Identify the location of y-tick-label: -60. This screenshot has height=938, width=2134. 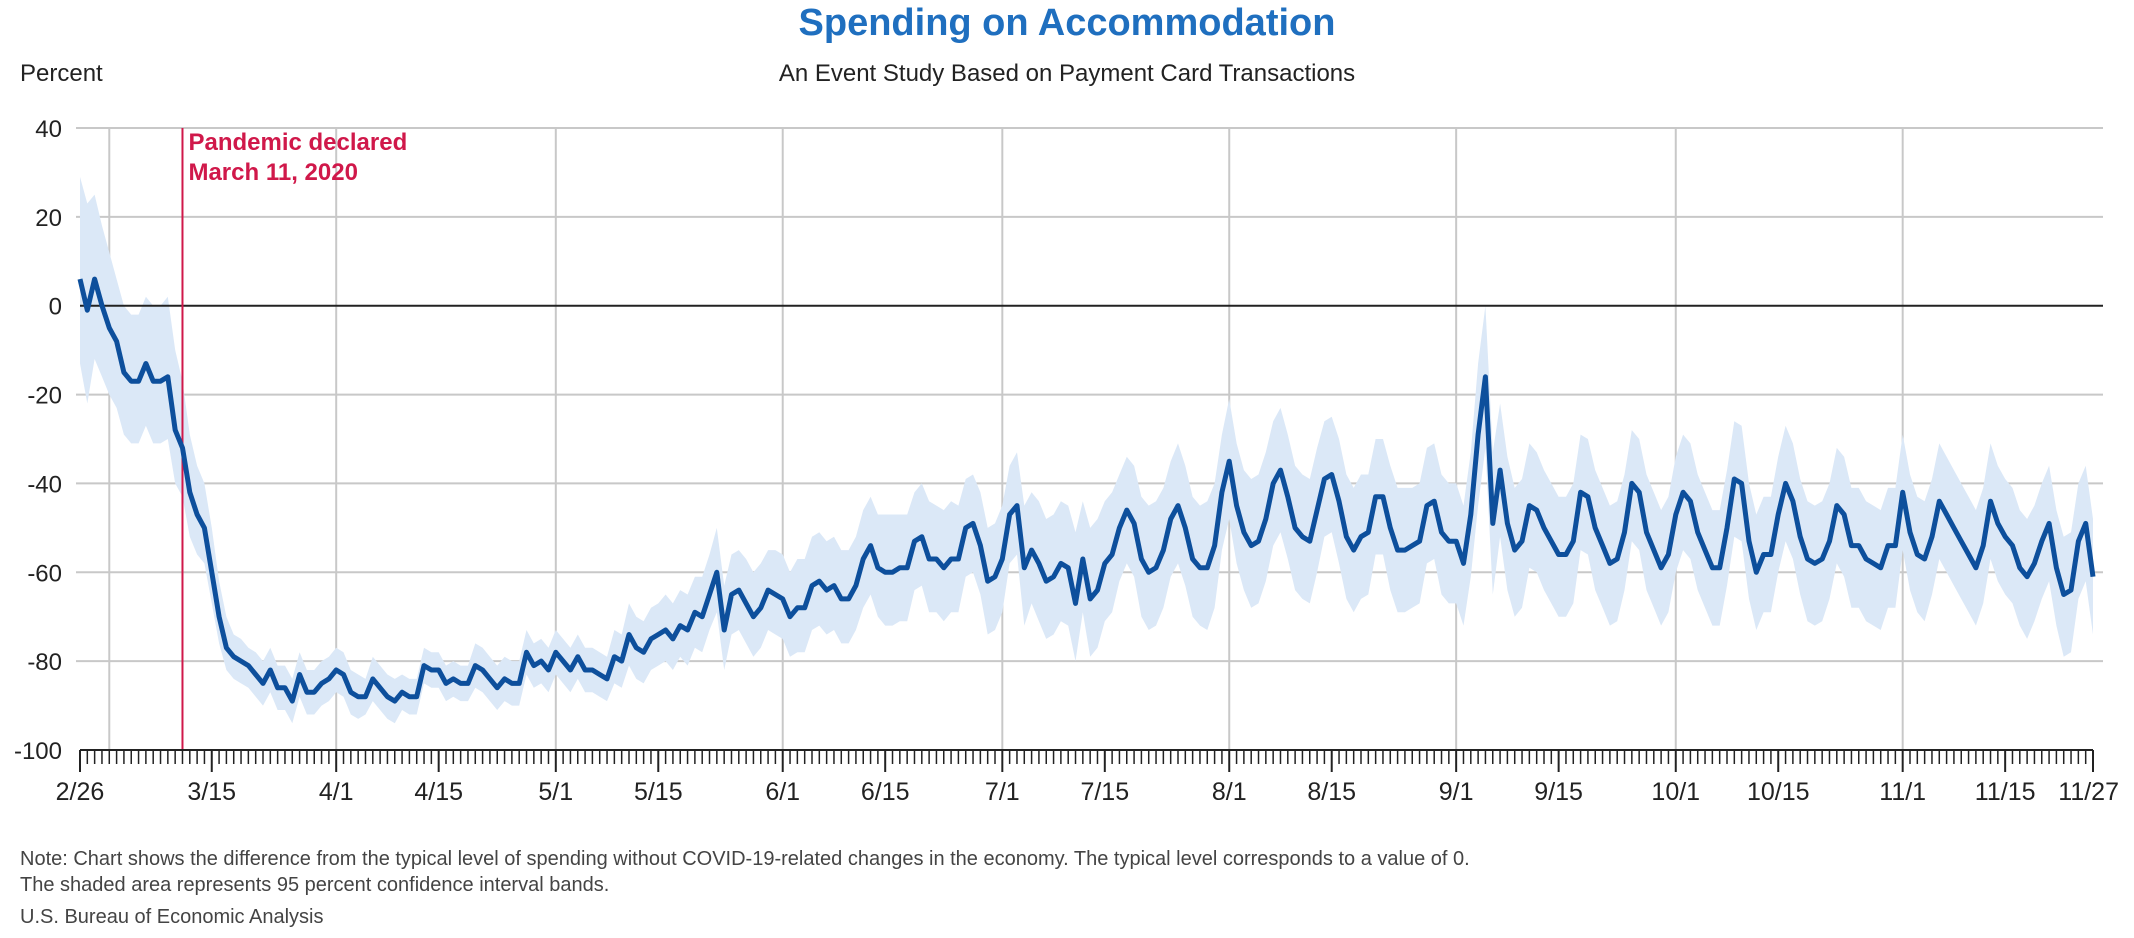
(44, 573).